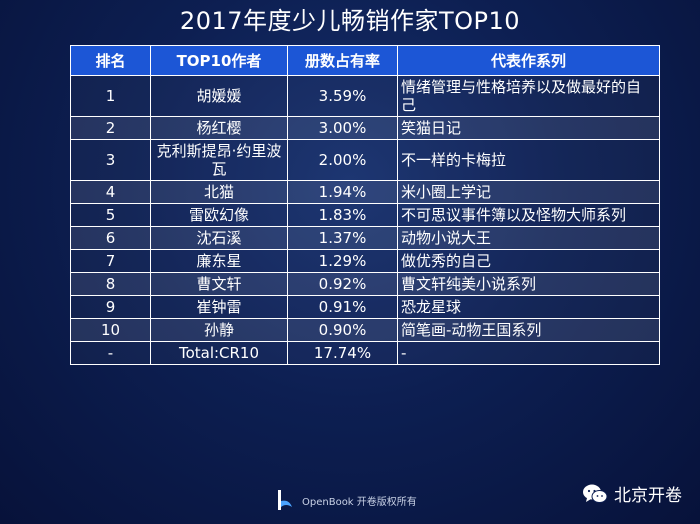 This screenshot has height=524, width=700. What do you see at coordinates (219, 160) in the screenshot?
I see `cell-author: 克利斯提昂·约里波瓦` at bounding box center [219, 160].